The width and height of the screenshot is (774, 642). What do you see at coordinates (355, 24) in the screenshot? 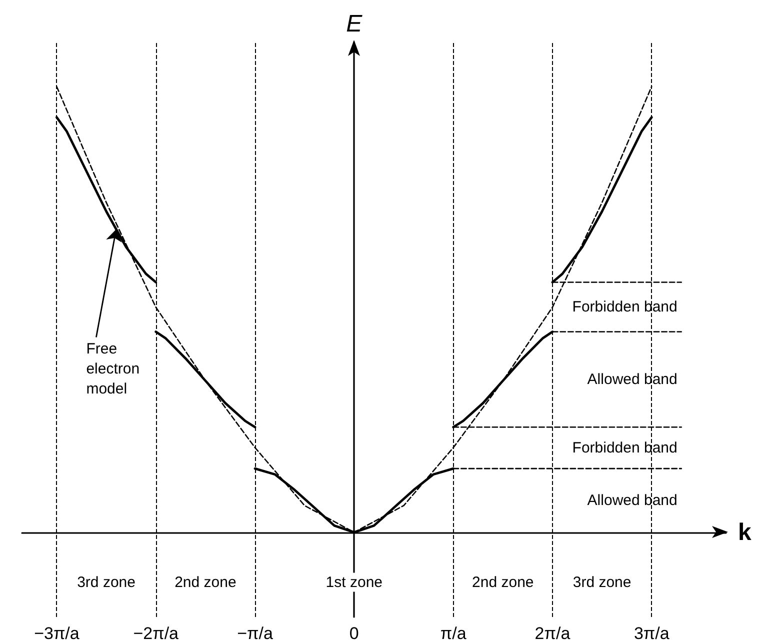
I see `y-axis-title: E` at bounding box center [355, 24].